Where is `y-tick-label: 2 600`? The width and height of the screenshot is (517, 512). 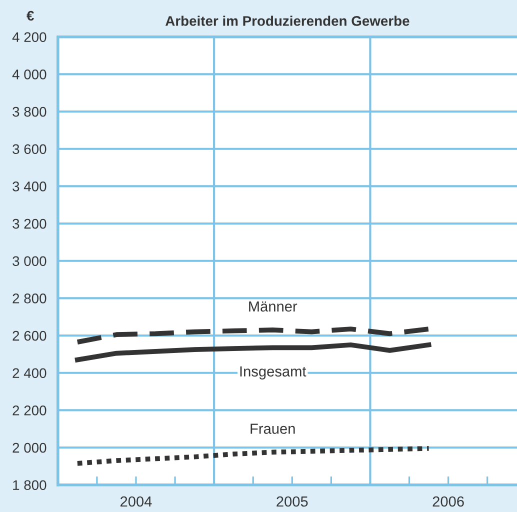 y-tick-label: 2 600 is located at coordinates (29, 335).